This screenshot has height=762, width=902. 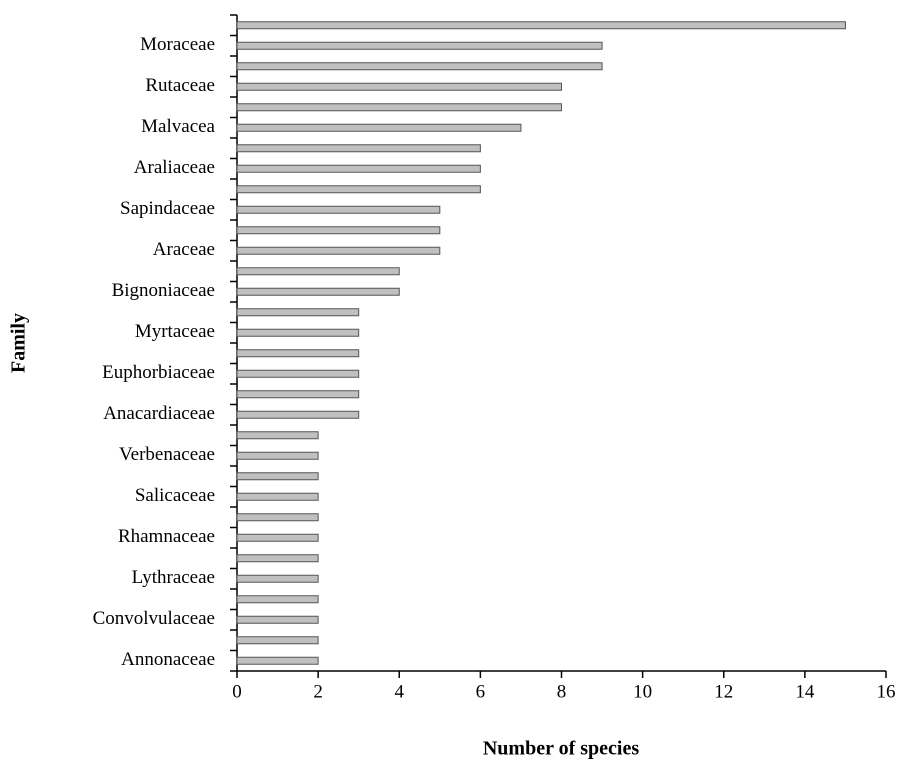 What do you see at coordinates (180, 85) in the screenshot?
I see `y-tick-label: Rutaceae` at bounding box center [180, 85].